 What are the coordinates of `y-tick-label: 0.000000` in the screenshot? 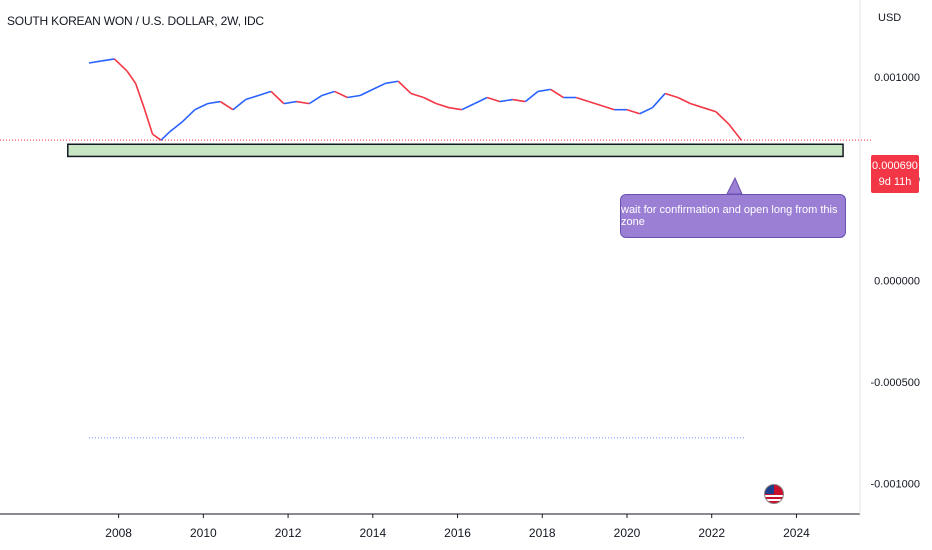 It's located at (897, 281).